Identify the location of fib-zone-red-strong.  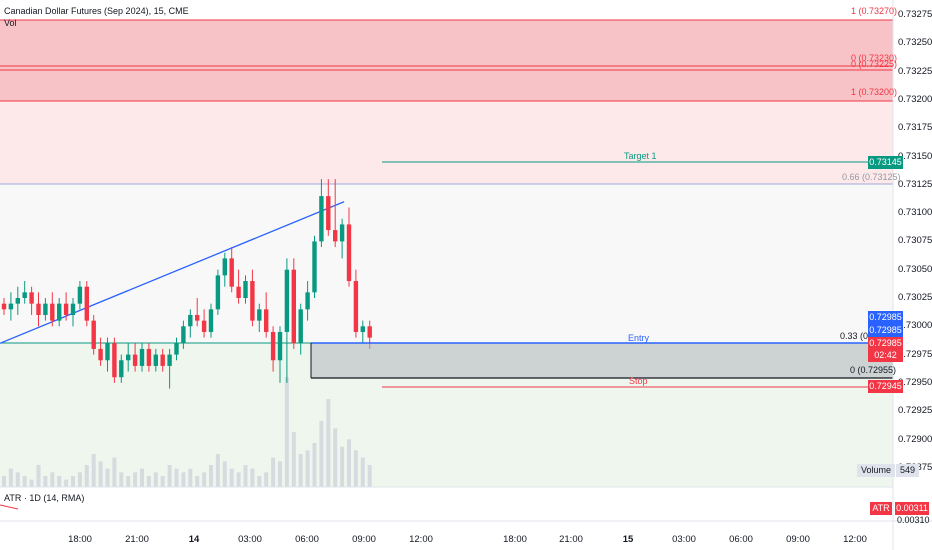
(446, 60).